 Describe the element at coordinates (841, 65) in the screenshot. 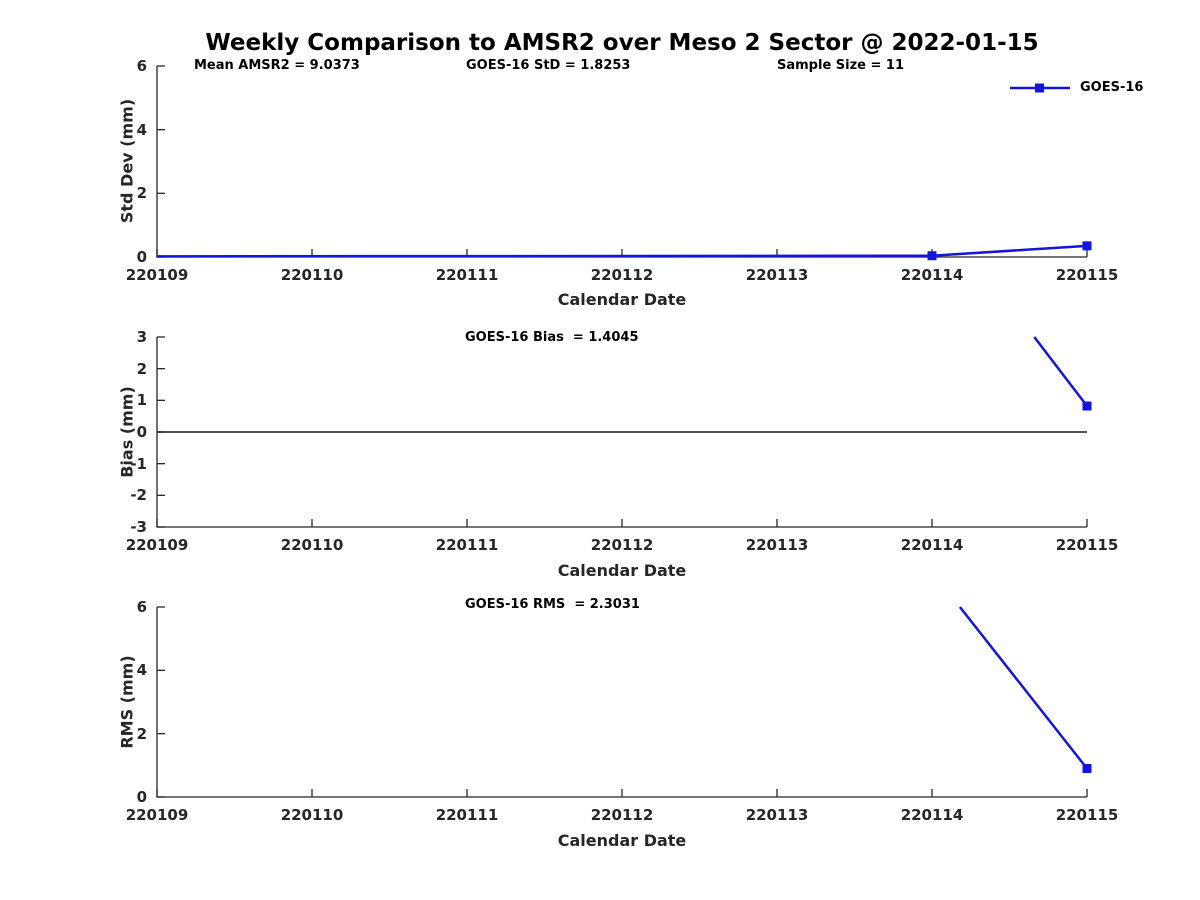

I see `annotation-sample-size: Sample Size = 11` at that location.